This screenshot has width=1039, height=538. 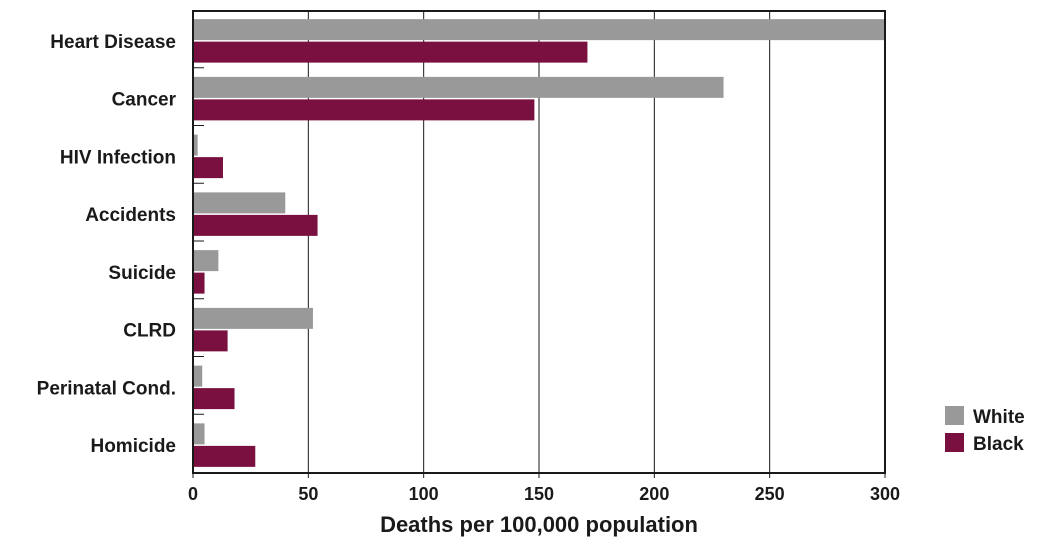 I want to click on x-tick-label: 200, so click(x=654, y=494).